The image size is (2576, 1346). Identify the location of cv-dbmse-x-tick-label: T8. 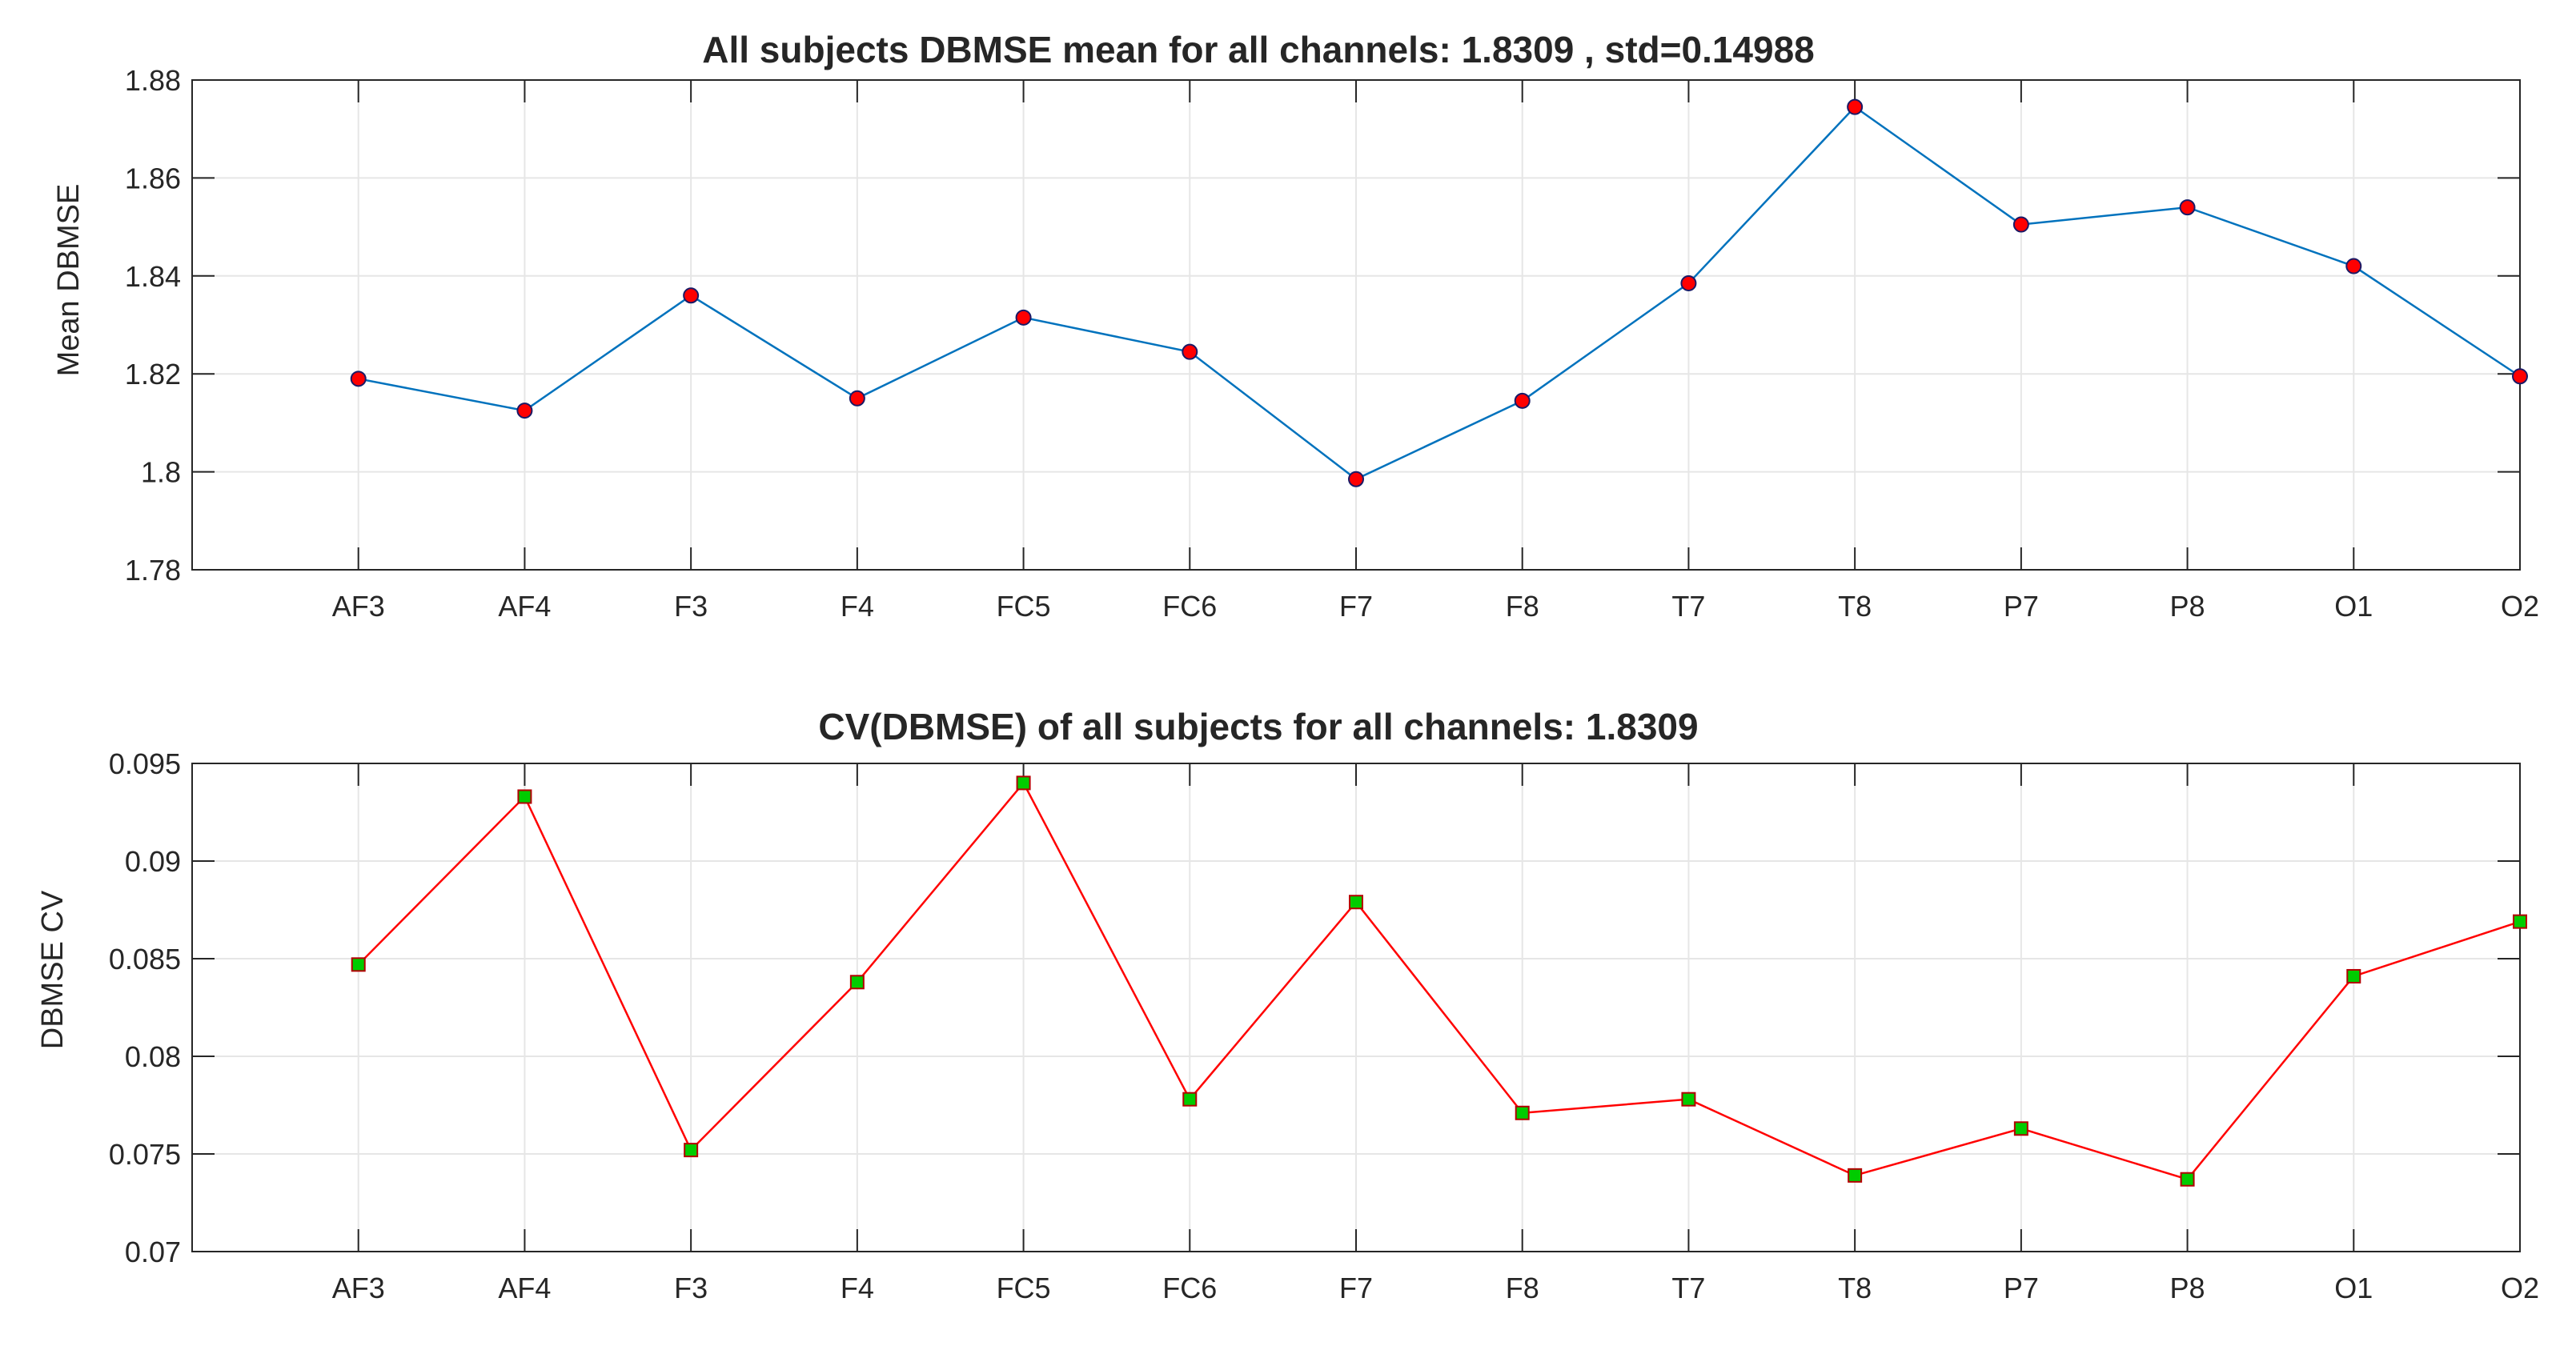
(1855, 1288).